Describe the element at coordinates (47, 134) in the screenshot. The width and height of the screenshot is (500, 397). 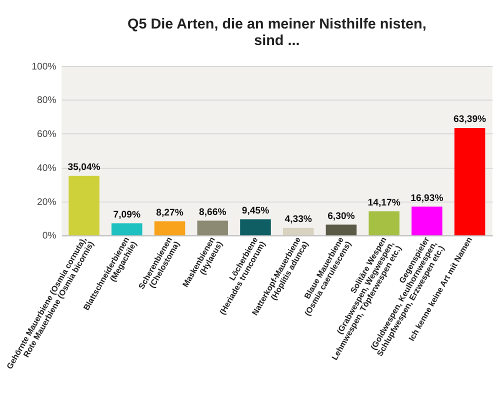
I see `y-tick-label: 60%` at that location.